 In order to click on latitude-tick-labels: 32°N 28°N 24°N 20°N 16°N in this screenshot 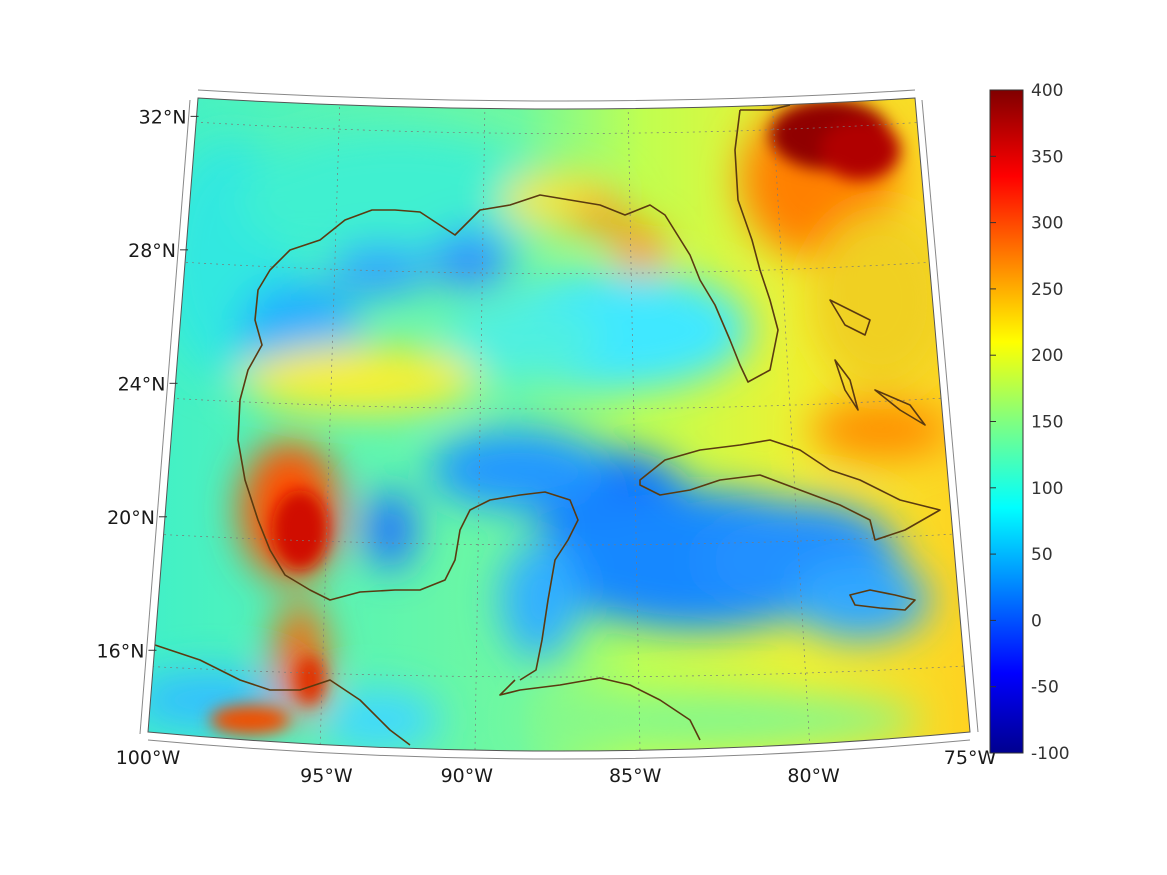, I will do `click(148, 384)`.